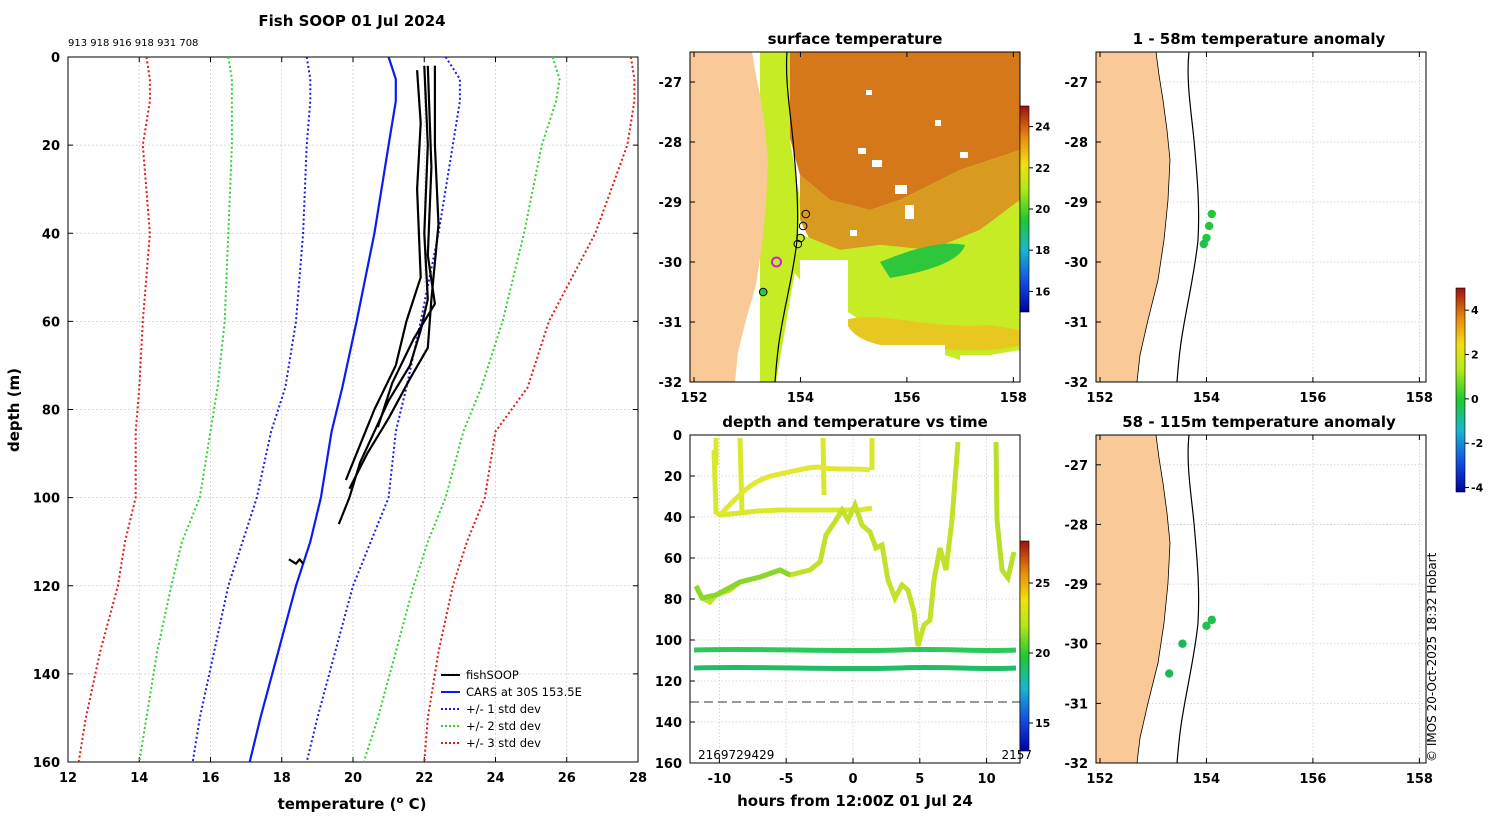 Image resolution: width=1500 pixels, height=820 pixels. What do you see at coordinates (910, 200) in the screenshot?
I see `sst-mid-region` at bounding box center [910, 200].